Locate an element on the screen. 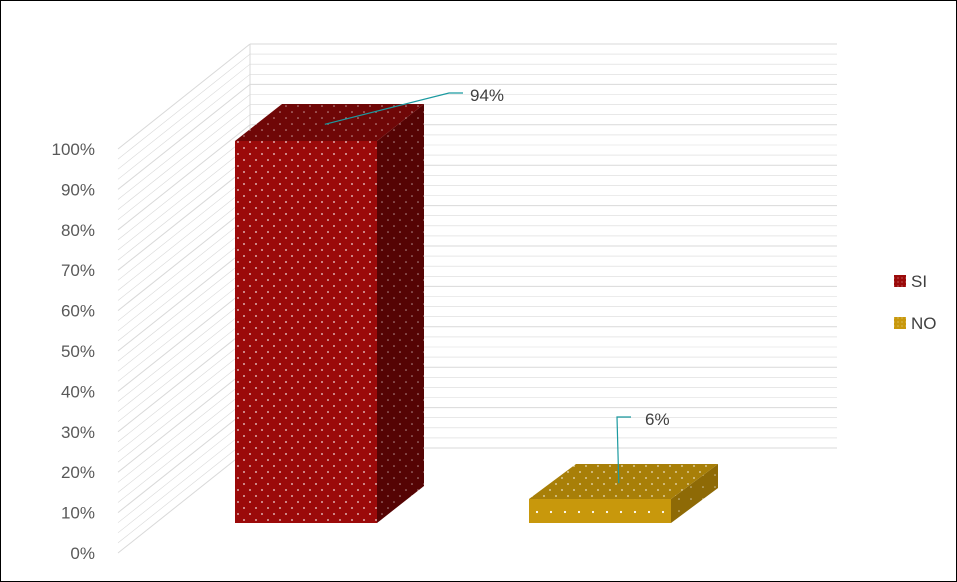 The image size is (957, 582). bar-no-side is located at coordinates (694, 493).